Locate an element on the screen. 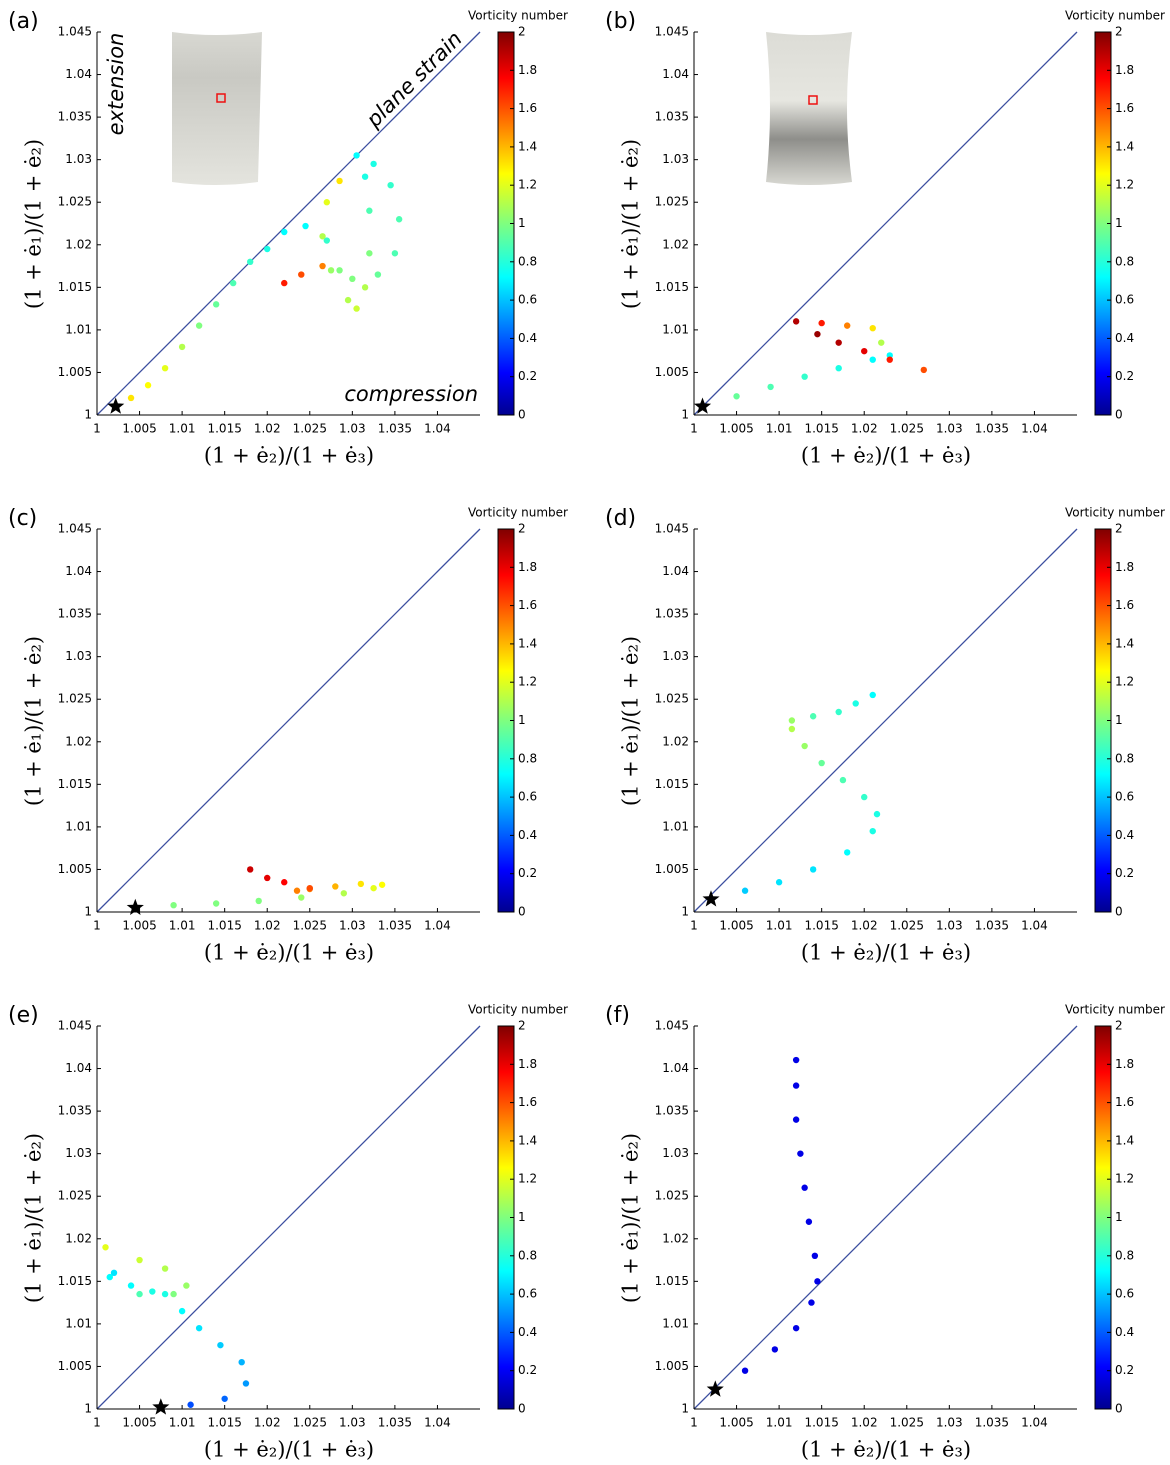  colorbar-tick-label: 2 is located at coordinates (1119, 529).